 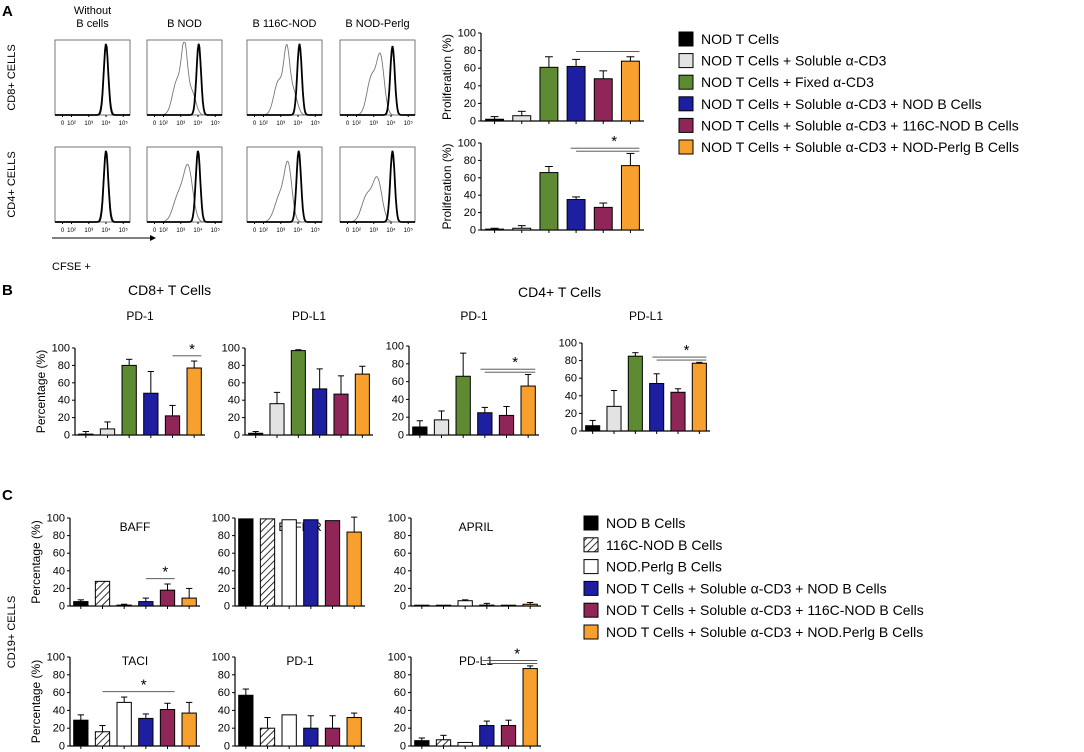 I want to click on panel-a-letter: A, so click(x=7, y=11).